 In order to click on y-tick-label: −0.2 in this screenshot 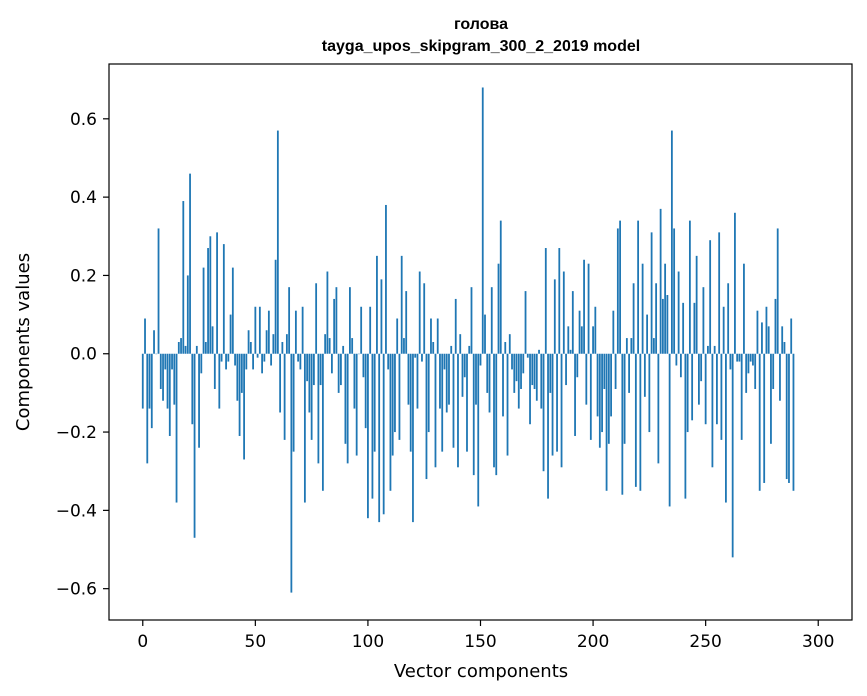, I will do `click(76, 433)`.